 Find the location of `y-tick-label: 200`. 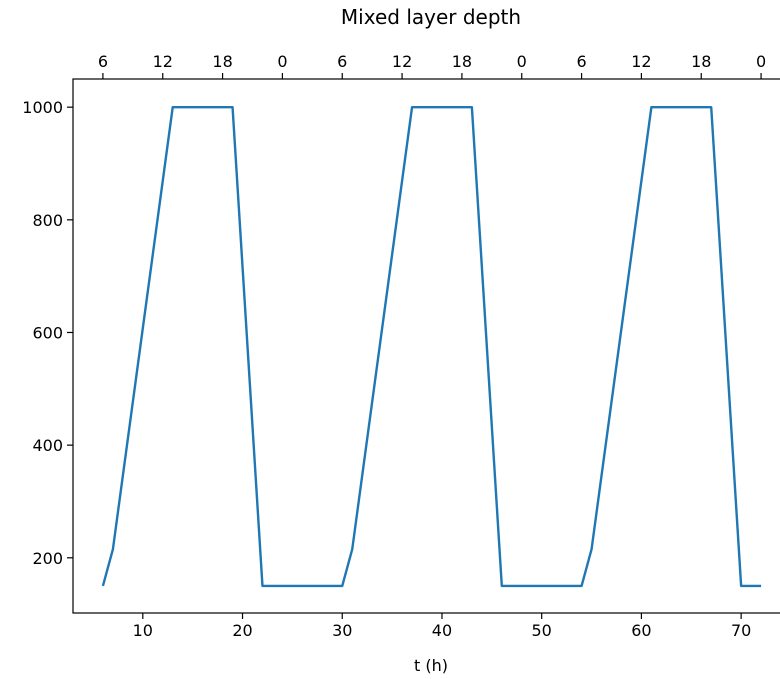

y-tick-label: 200 is located at coordinates (47, 558).